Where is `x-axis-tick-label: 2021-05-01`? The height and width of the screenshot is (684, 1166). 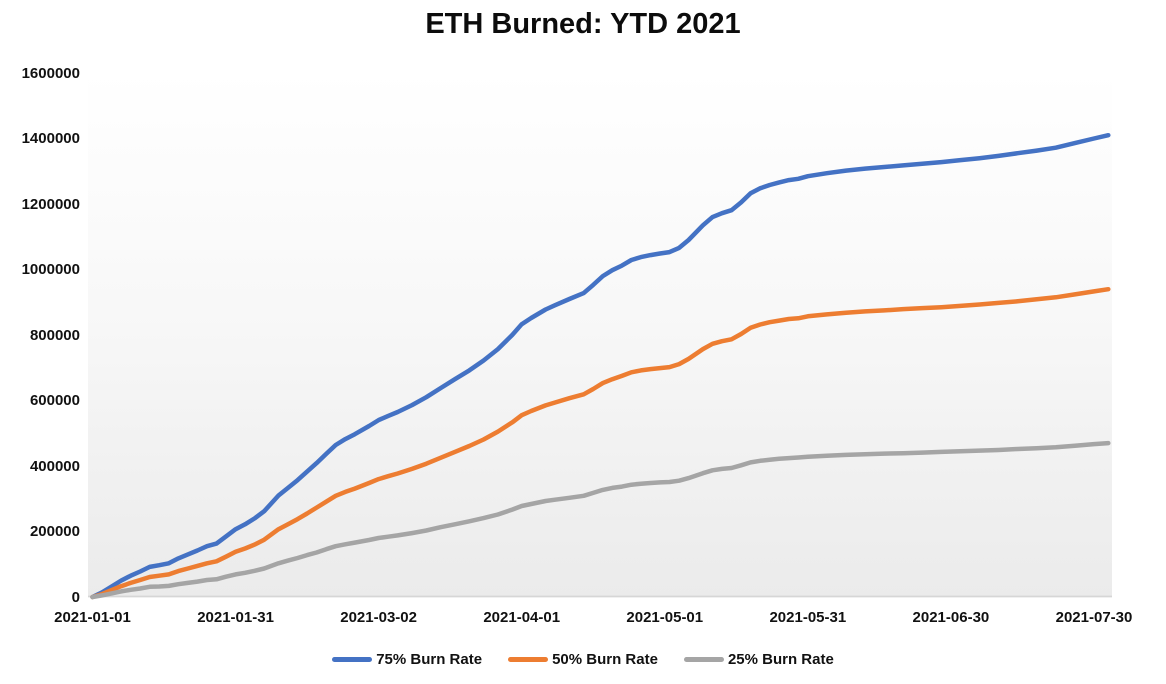
x-axis-tick-label: 2021-05-01 is located at coordinates (665, 617).